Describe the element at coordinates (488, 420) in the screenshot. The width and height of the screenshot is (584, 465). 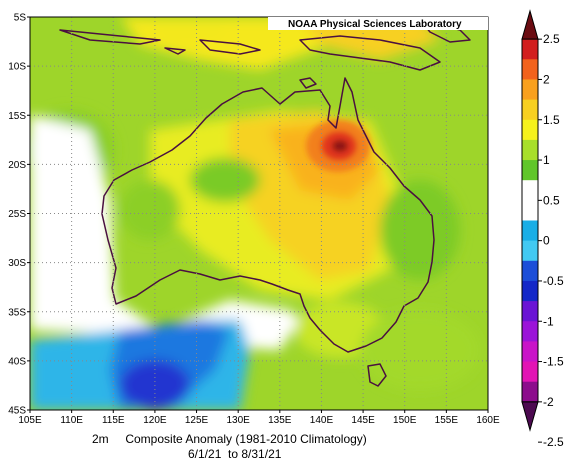
I see `lon-tick-label: 160E` at that location.